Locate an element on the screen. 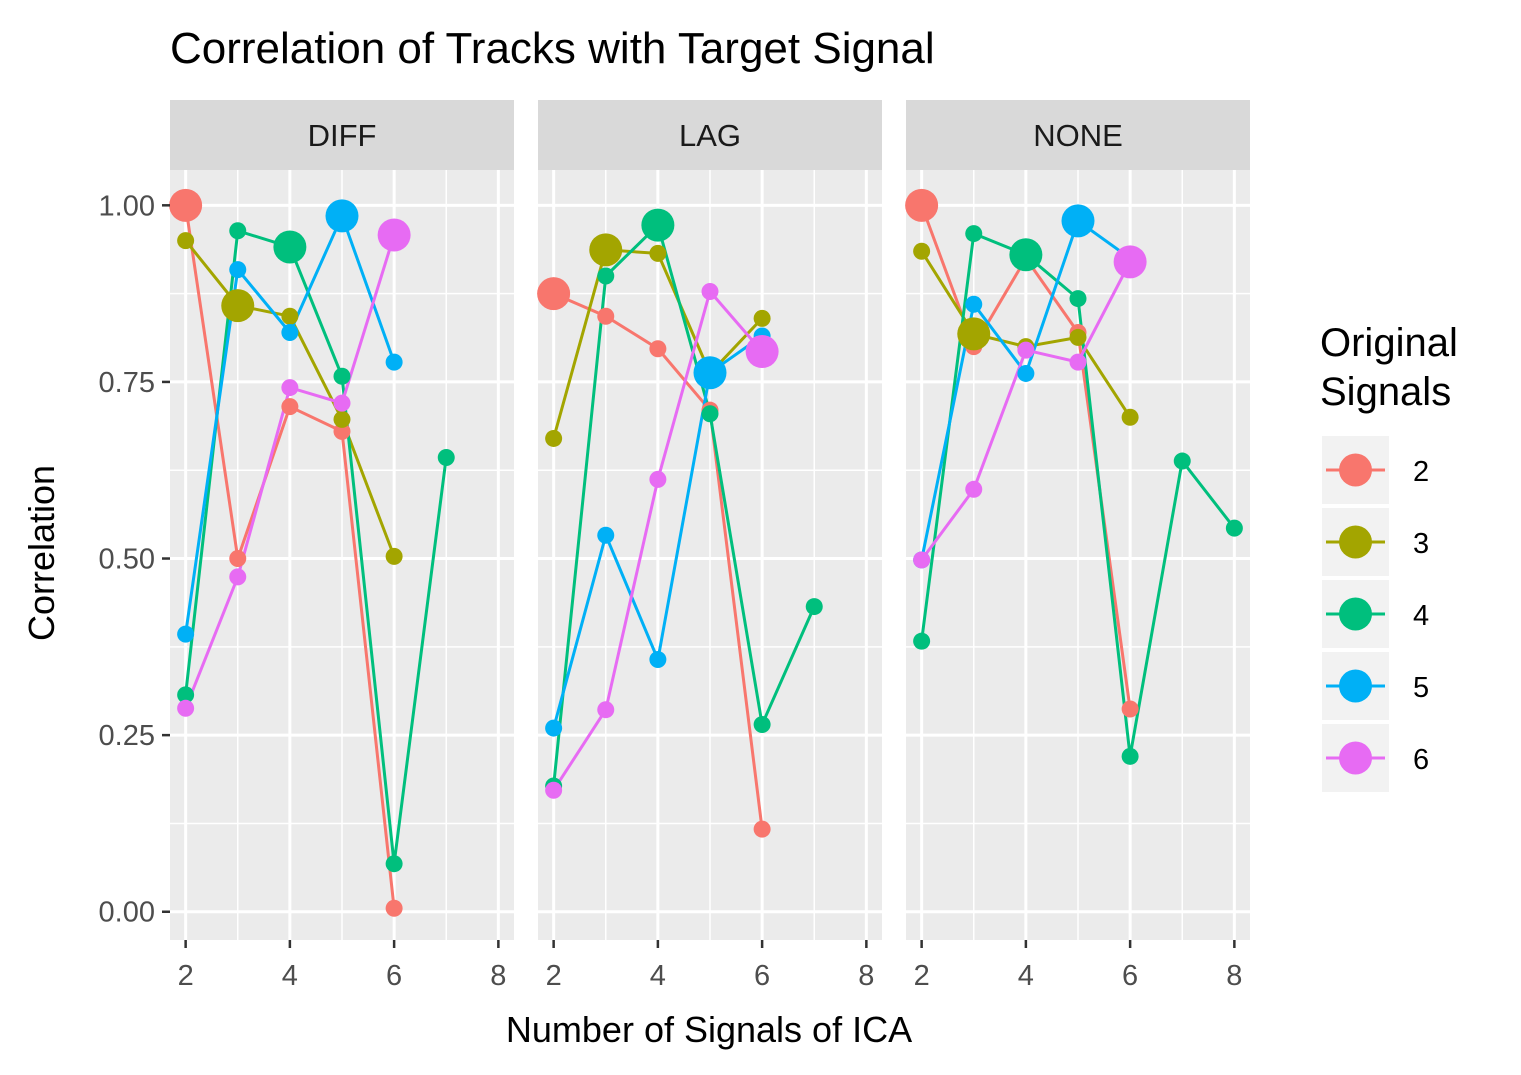 Image resolution: width=1521 pixels, height=1075 pixels. y-axis-label: Correlation is located at coordinates (41, 553).